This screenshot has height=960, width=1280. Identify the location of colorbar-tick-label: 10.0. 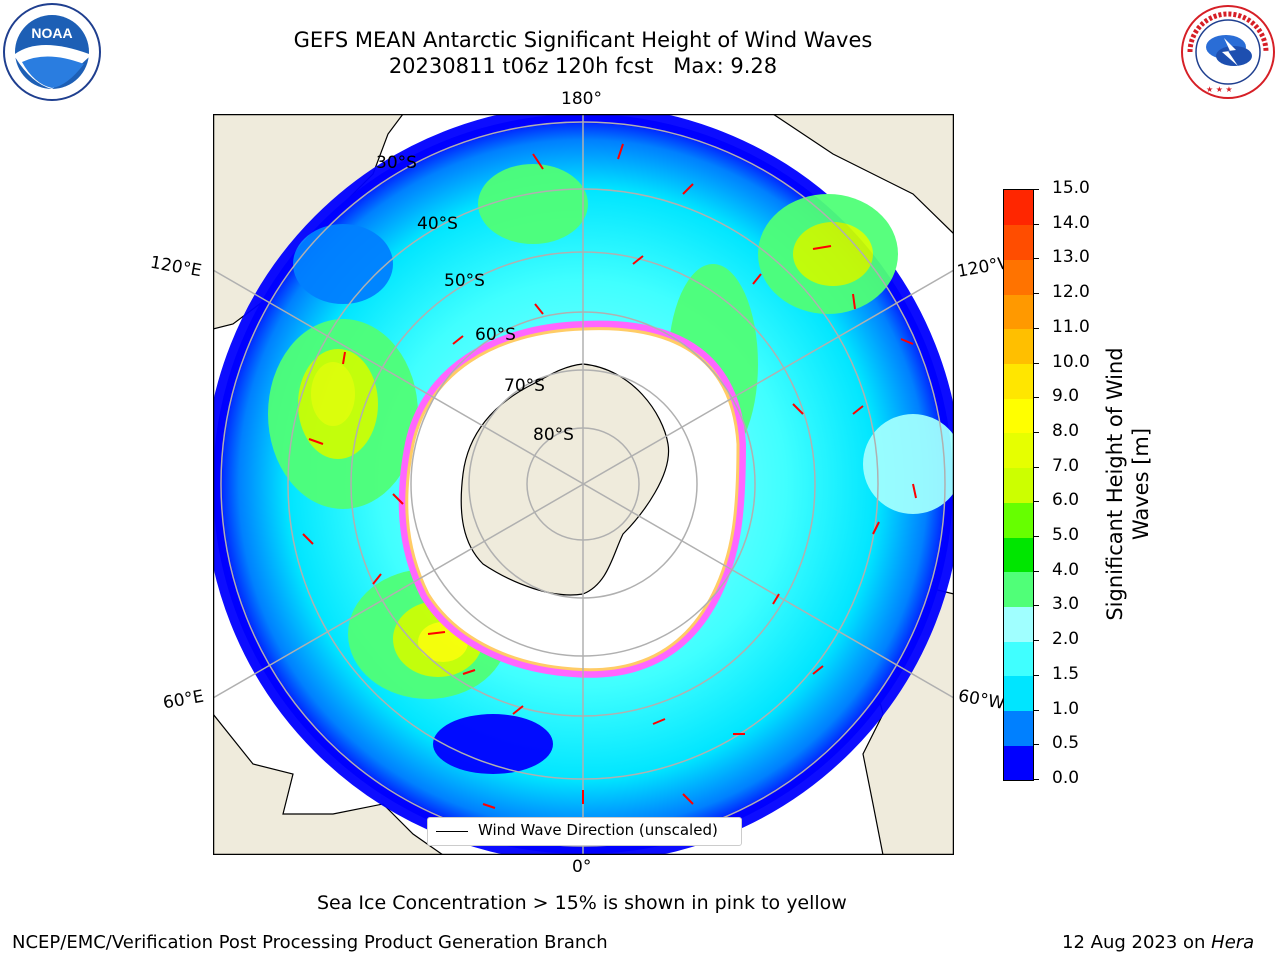
(1071, 361).